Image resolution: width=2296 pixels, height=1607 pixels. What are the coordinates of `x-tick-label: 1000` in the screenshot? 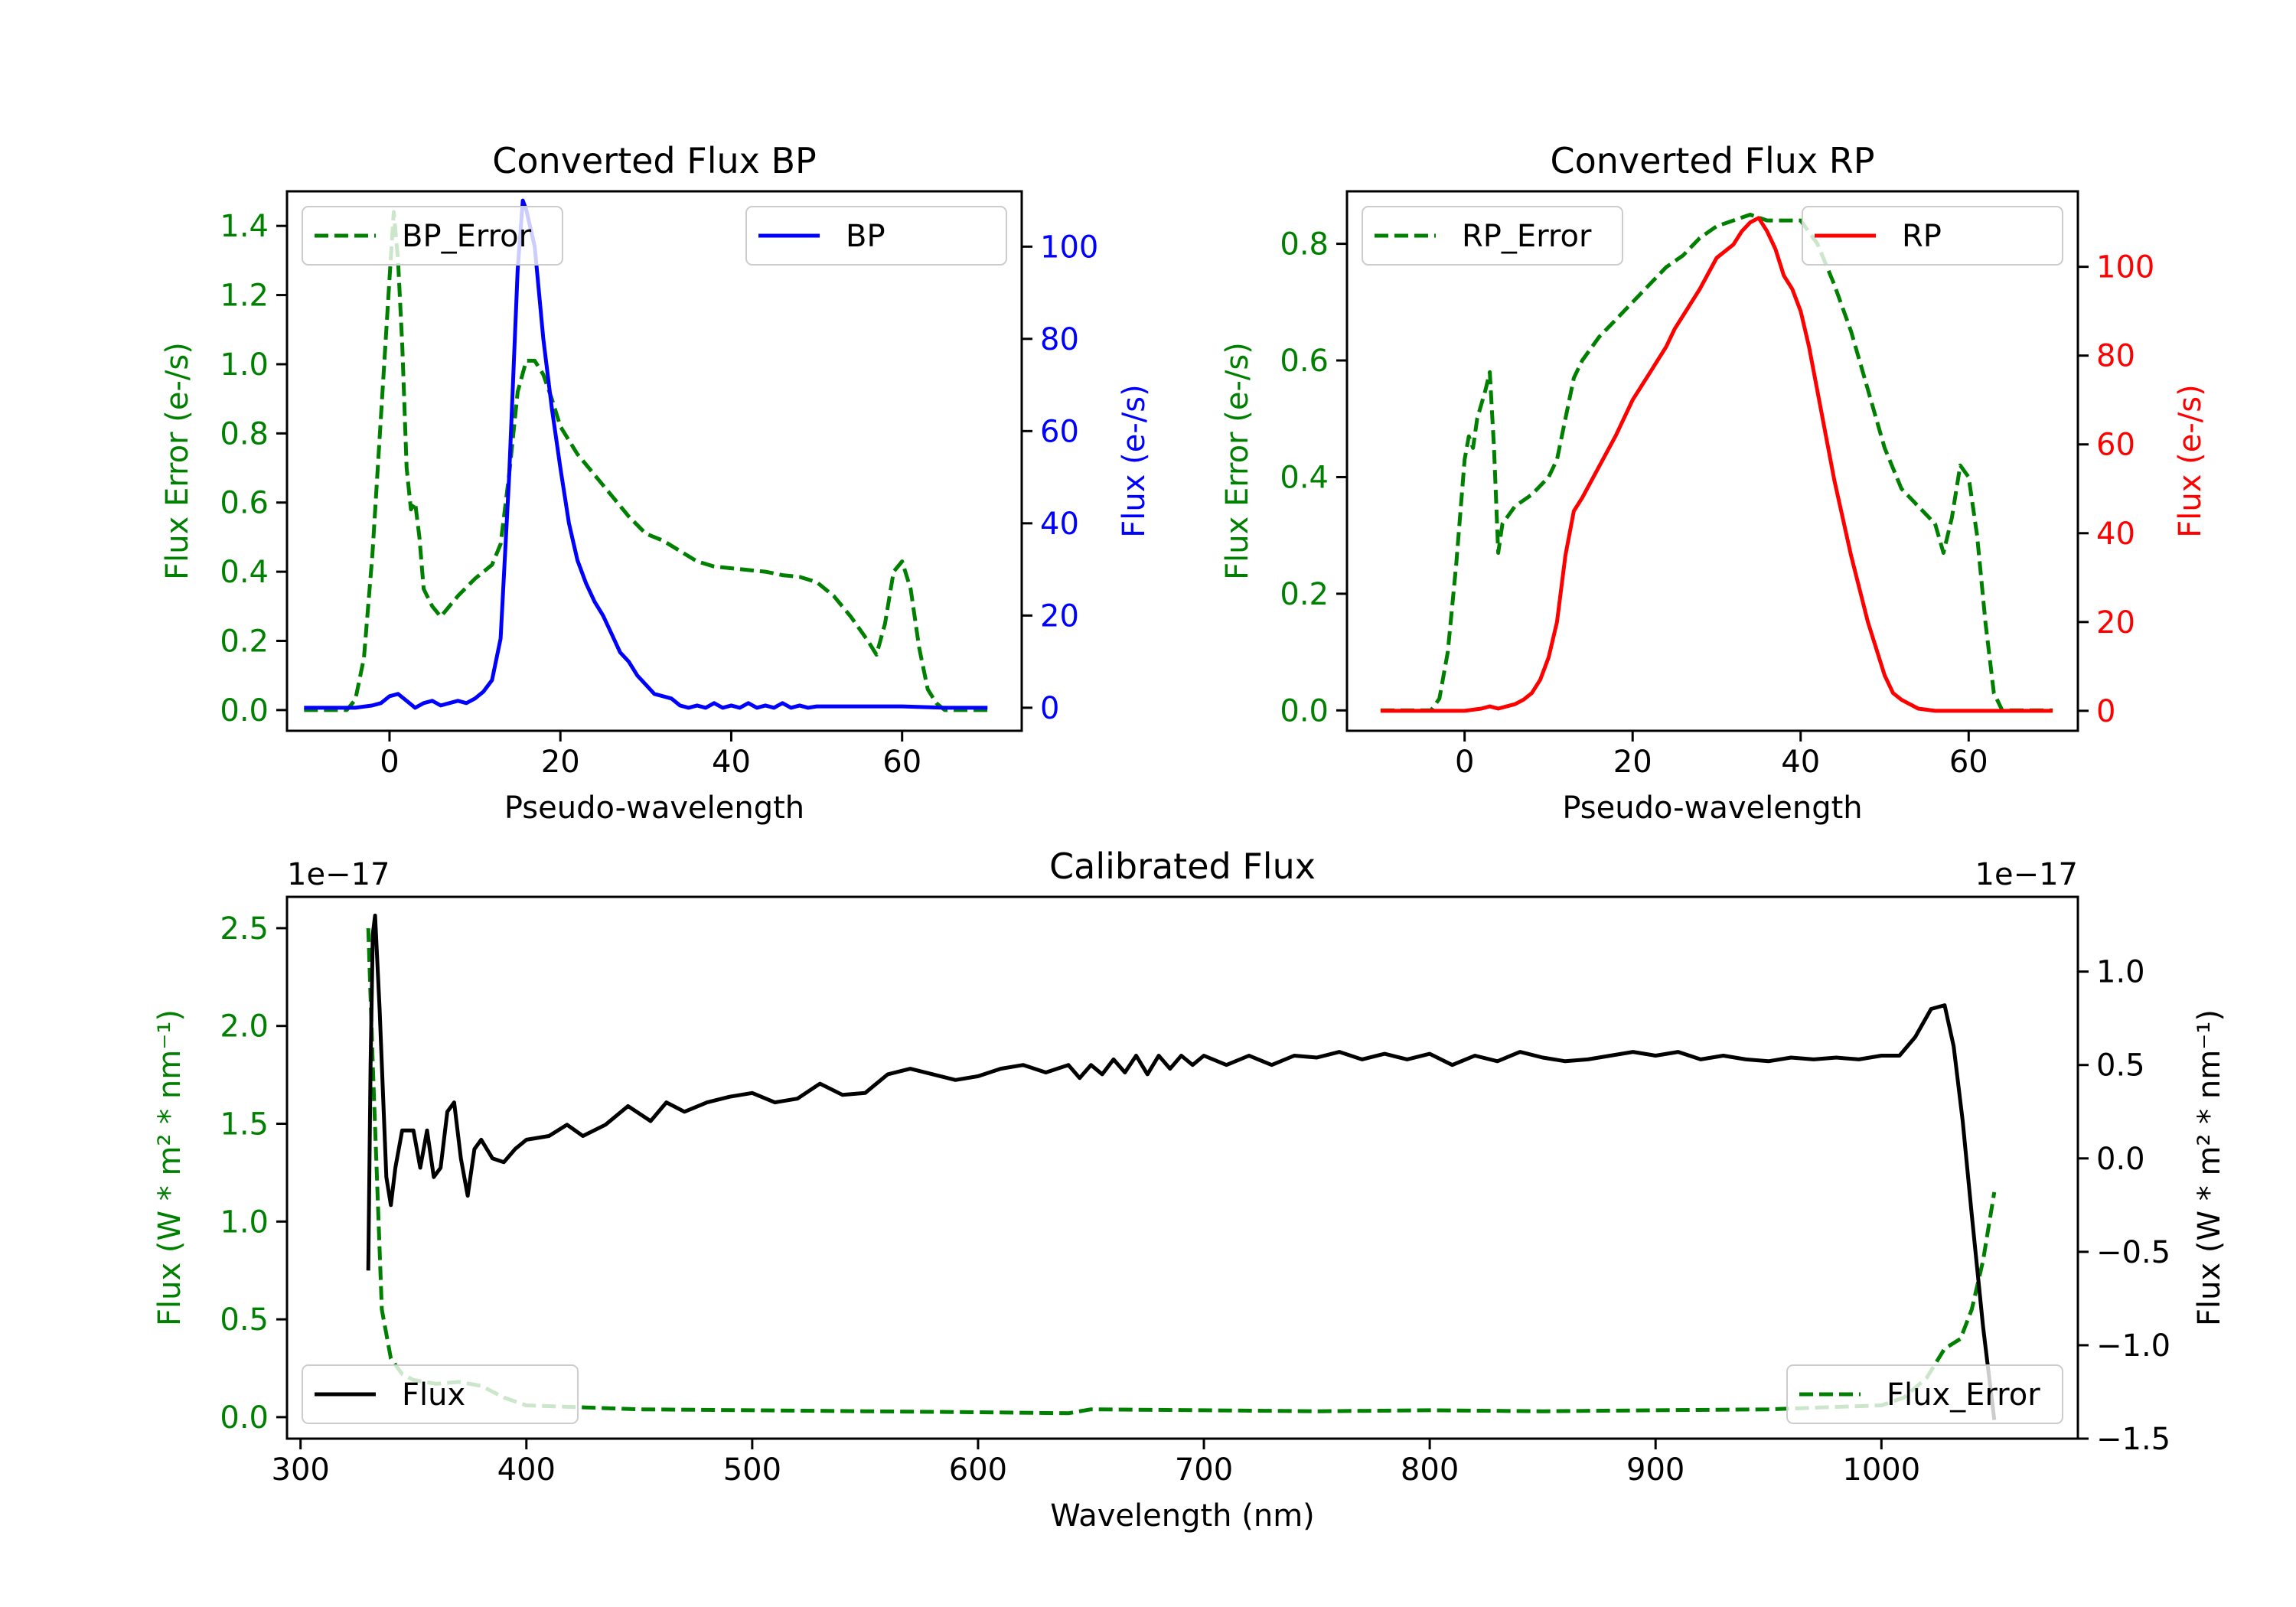 It's located at (1881, 1470).